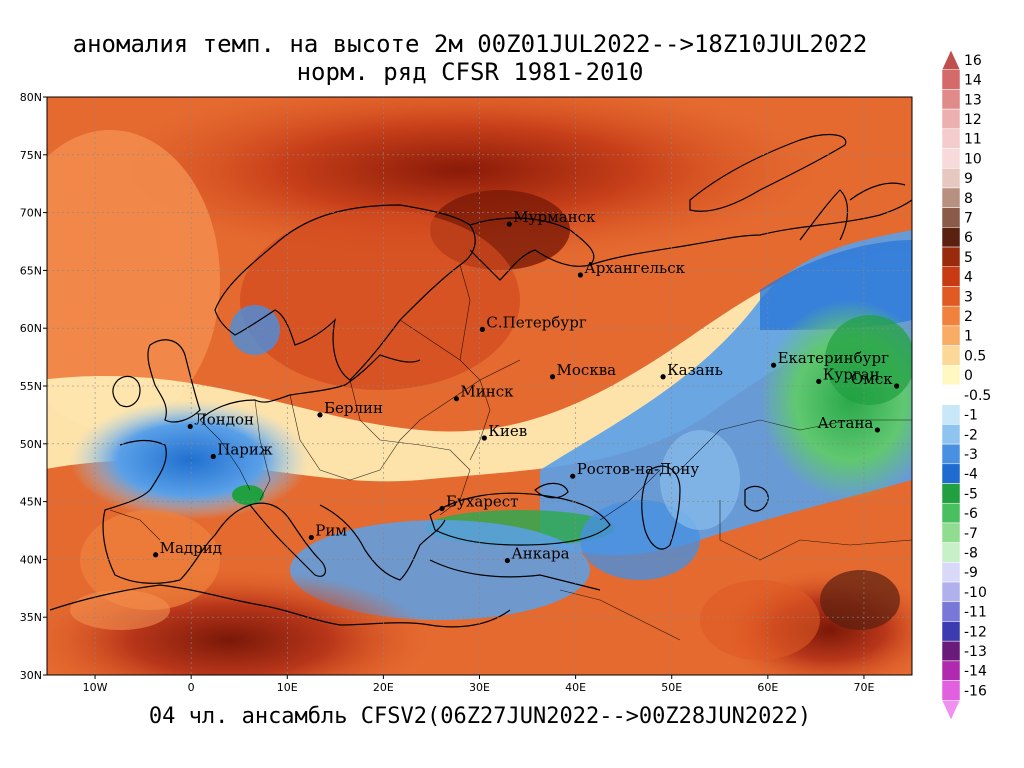 Image resolution: width=1024 pixels, height=768 pixels. What do you see at coordinates (31, 270) in the screenshot?
I see `lat-tick-label: 65N` at bounding box center [31, 270].